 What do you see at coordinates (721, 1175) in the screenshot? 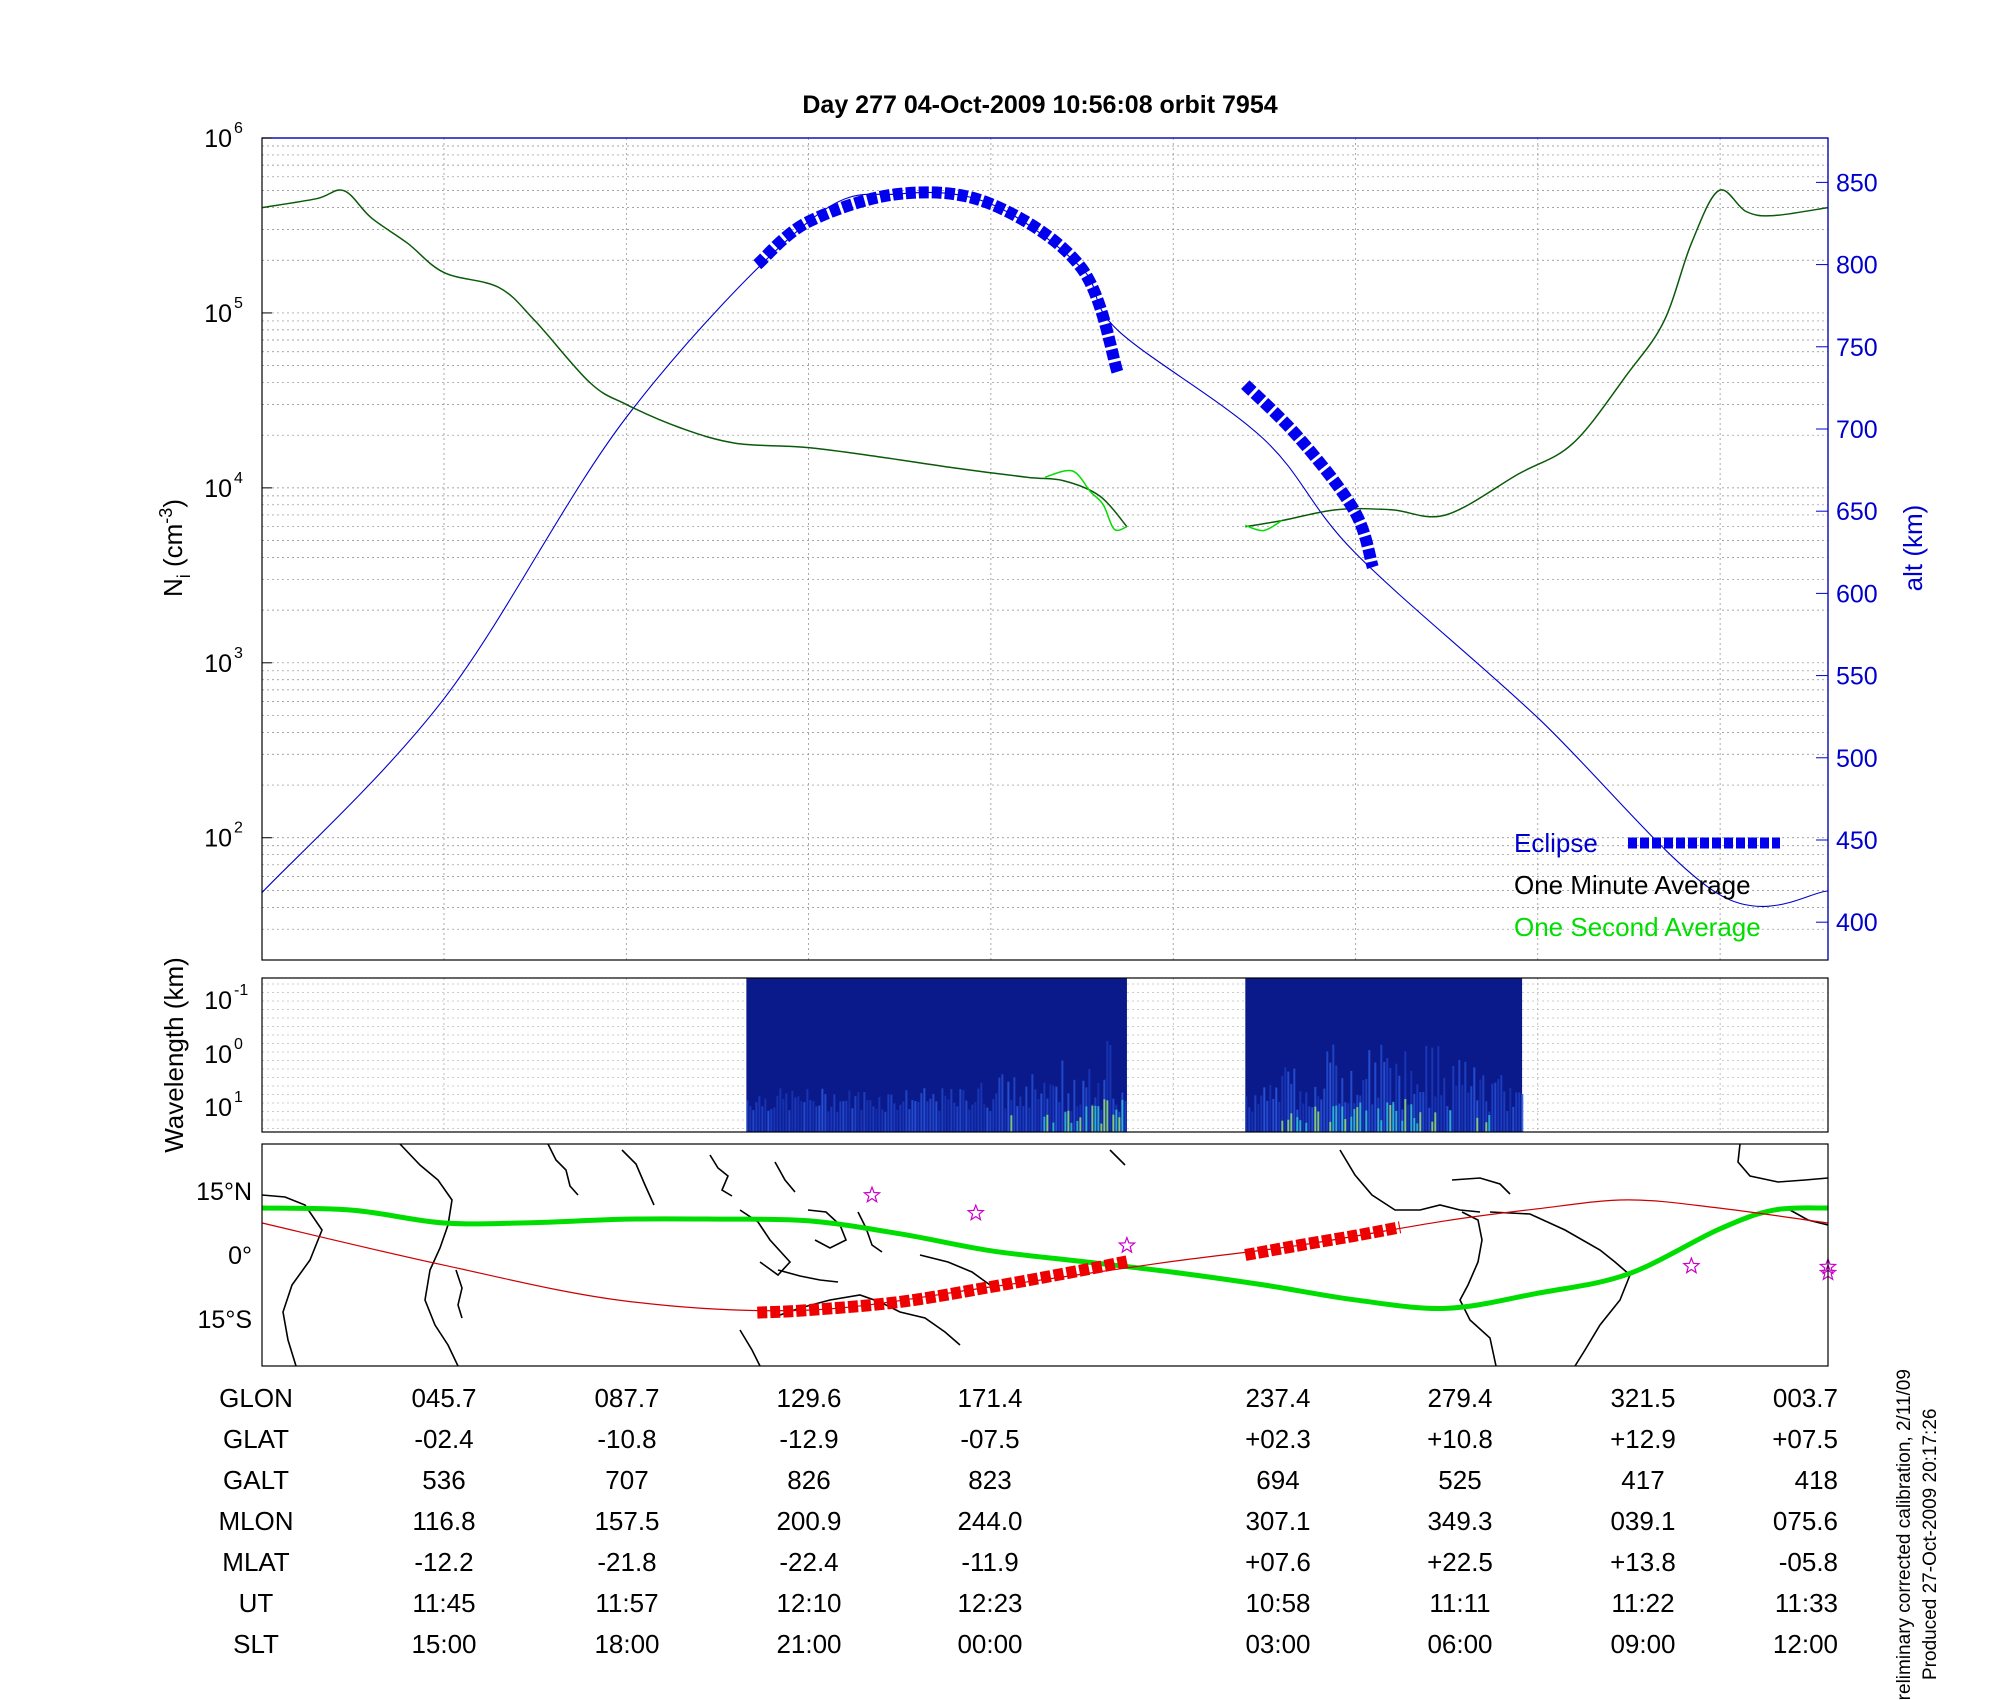
I see `srilanka-coast` at bounding box center [721, 1175].